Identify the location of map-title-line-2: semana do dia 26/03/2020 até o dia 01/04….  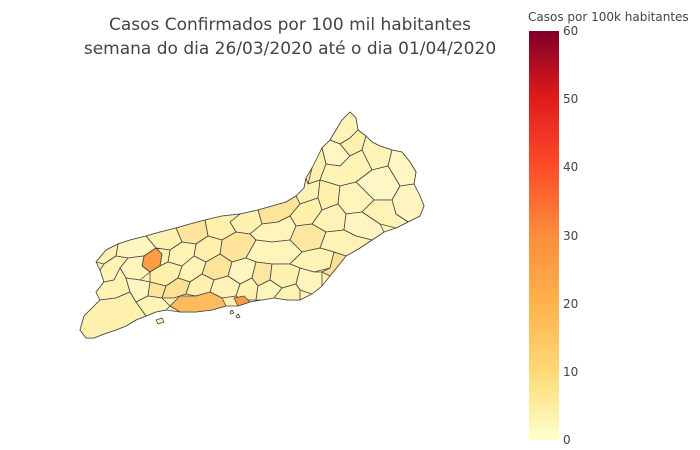
(290, 49).